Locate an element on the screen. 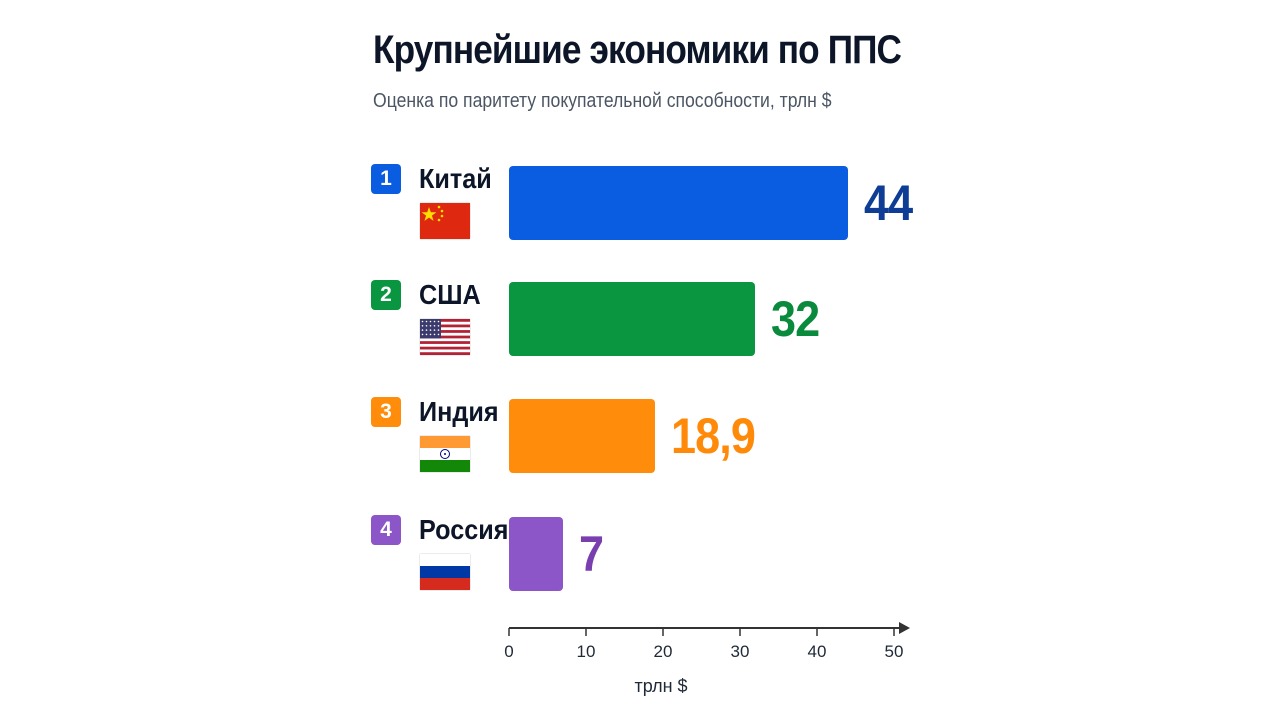 Image resolution: width=1280 pixels, height=720 pixels. china-flag-icon is located at coordinates (445, 221).